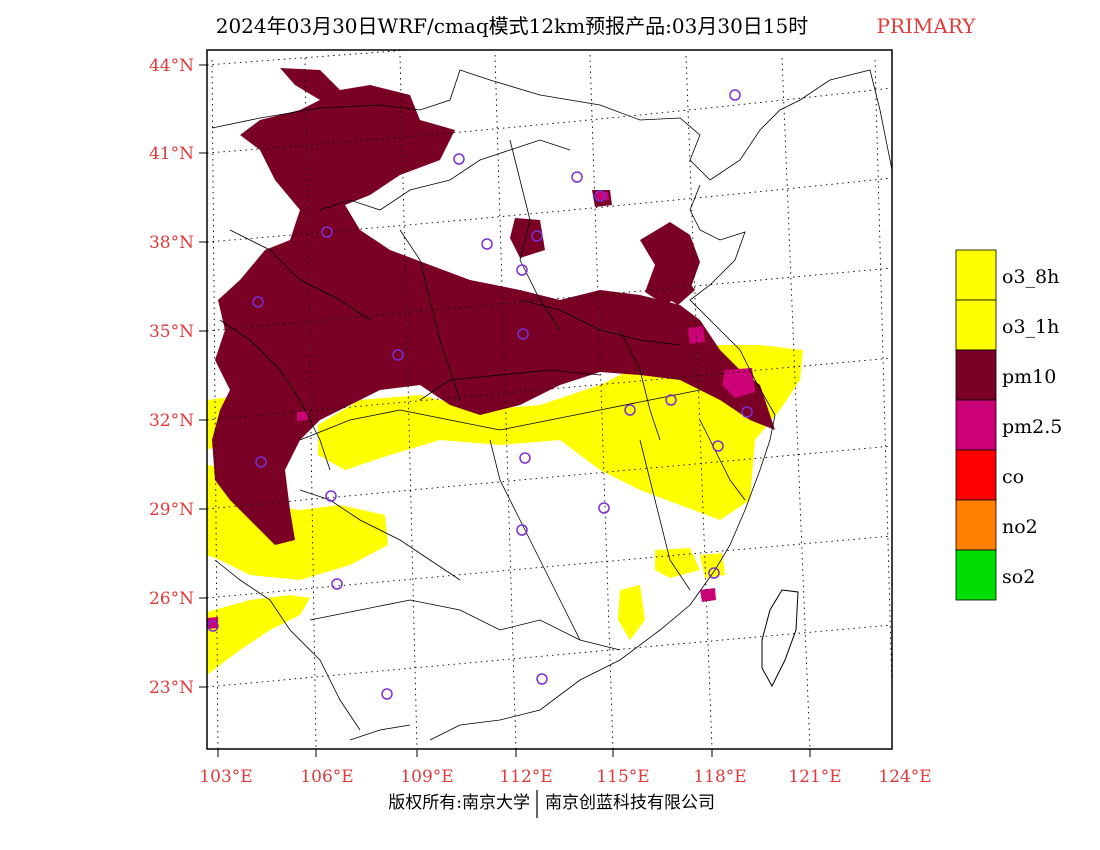 The height and width of the screenshot is (850, 1100). What do you see at coordinates (171, 243) in the screenshot?
I see `lat-tick-label: 38°N` at bounding box center [171, 243].